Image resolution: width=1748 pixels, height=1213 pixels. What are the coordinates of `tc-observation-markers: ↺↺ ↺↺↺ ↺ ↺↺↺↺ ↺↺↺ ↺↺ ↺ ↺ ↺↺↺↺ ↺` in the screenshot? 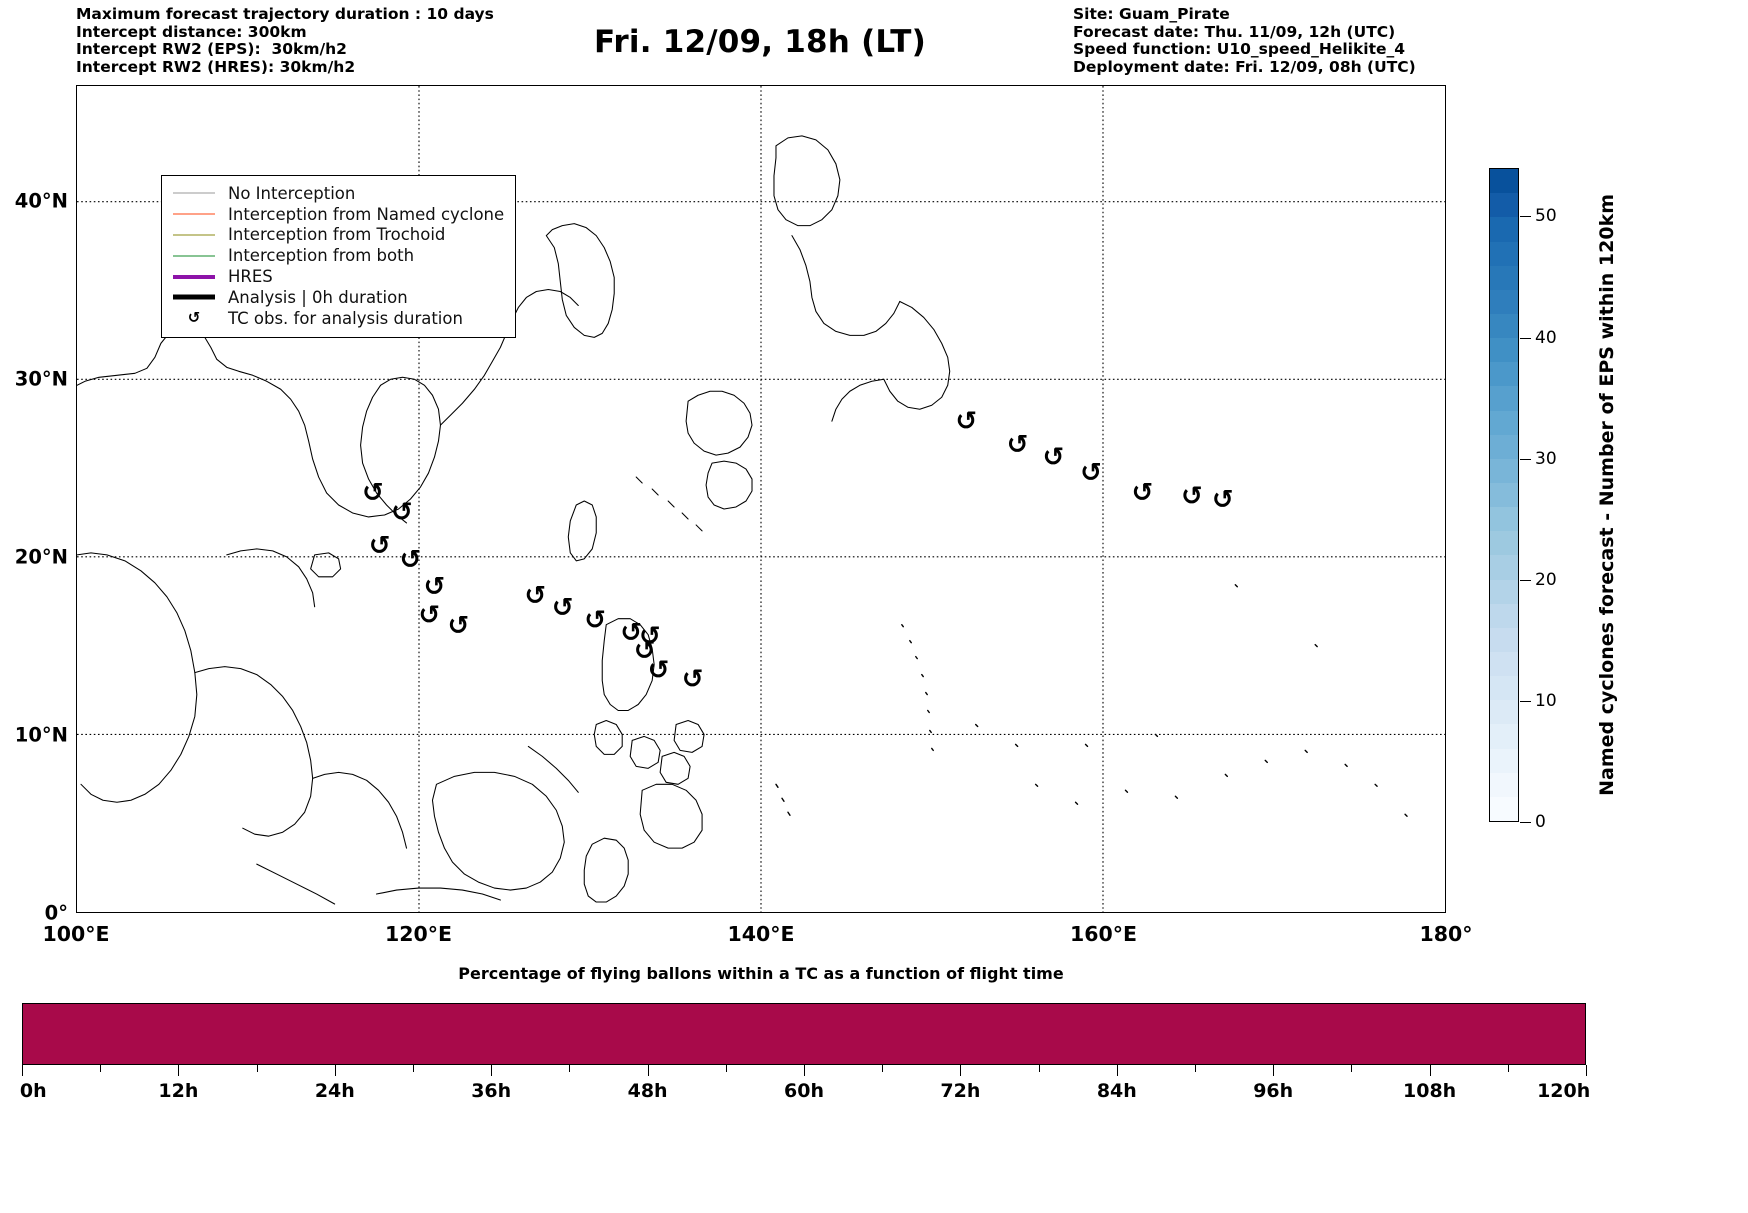 It's located at (798, 551).